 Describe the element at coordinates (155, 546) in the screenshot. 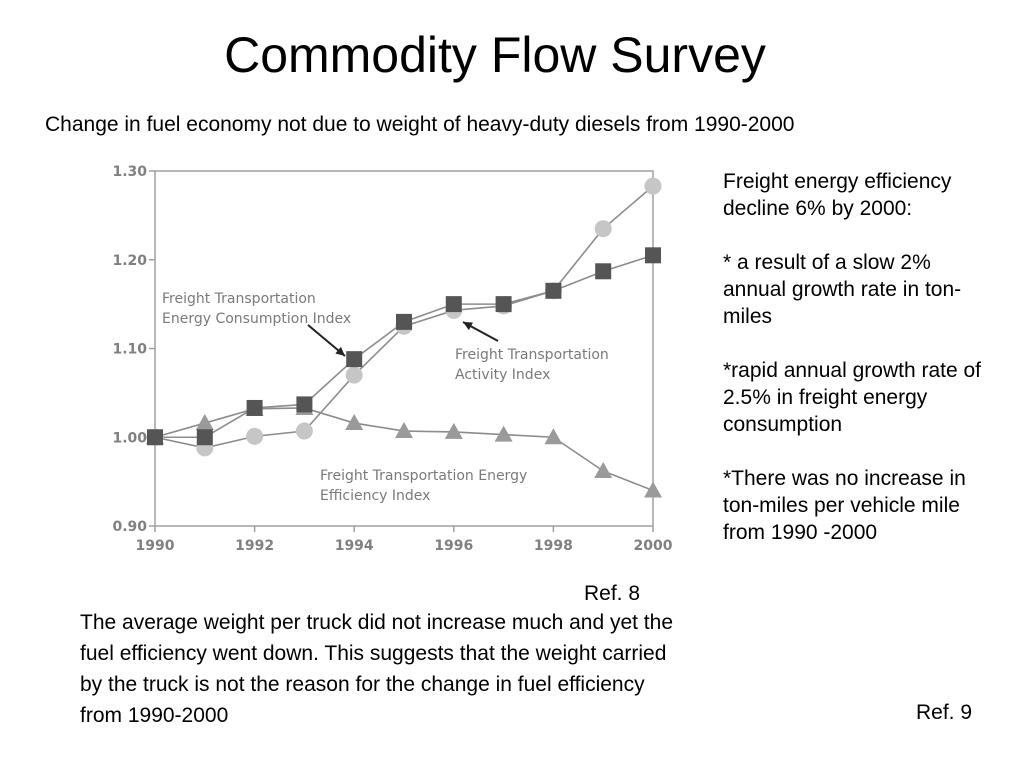

I see `x-tick-label: 1990` at that location.